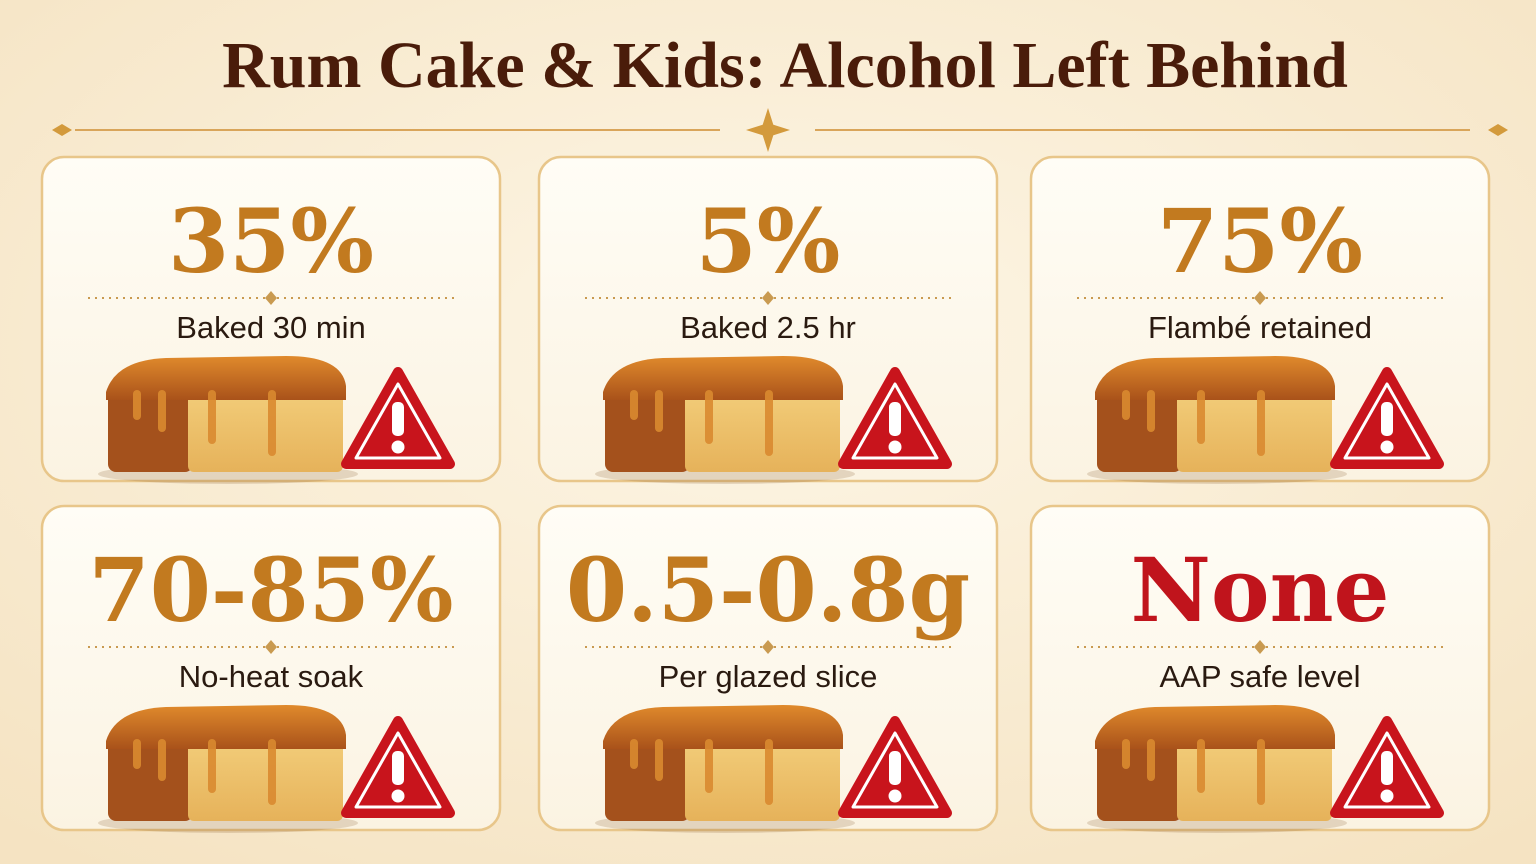 The image size is (1536, 864). What do you see at coordinates (1260, 327) in the screenshot?
I see `card-label: Flambé retained` at bounding box center [1260, 327].